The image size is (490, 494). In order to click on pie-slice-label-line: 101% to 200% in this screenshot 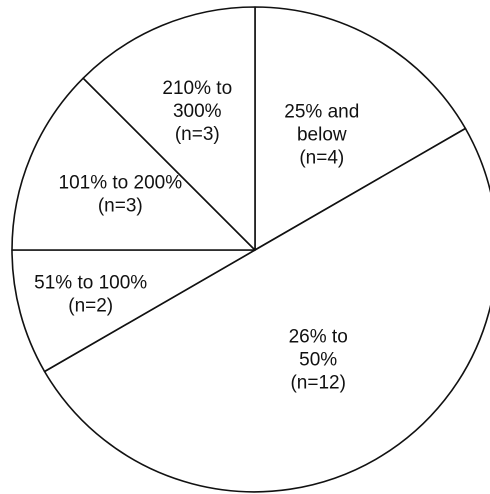, I will do `click(121, 183)`.